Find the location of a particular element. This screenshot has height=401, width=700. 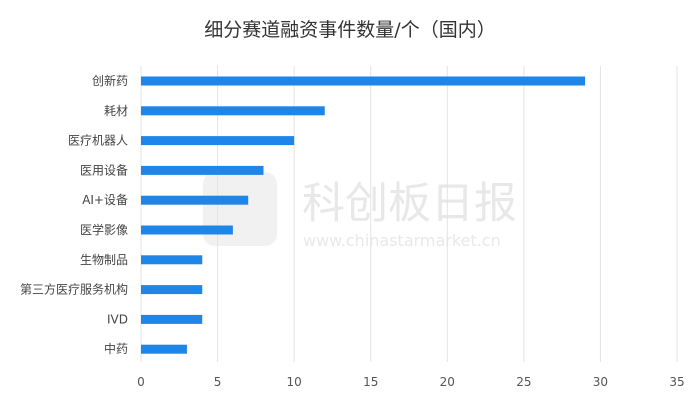

watermark: 科创板日报 www.chinastarmarket.cn is located at coordinates (360, 211).